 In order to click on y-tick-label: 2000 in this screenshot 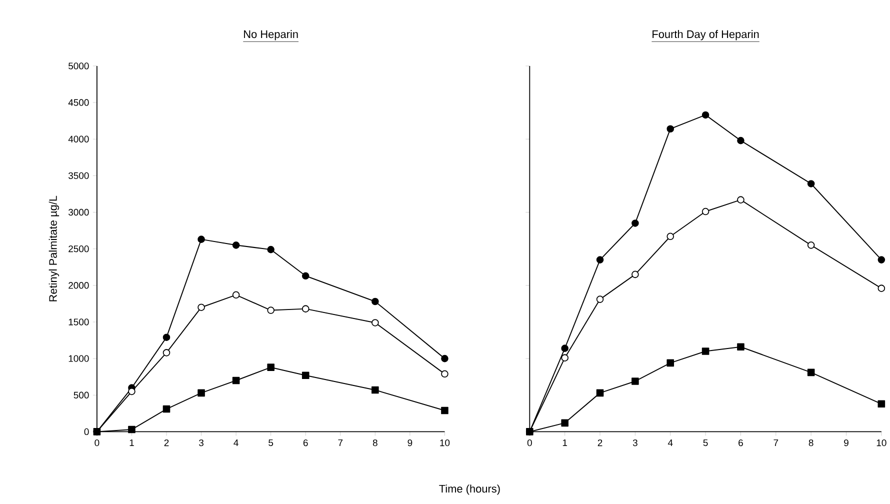, I will do `click(78, 285)`.